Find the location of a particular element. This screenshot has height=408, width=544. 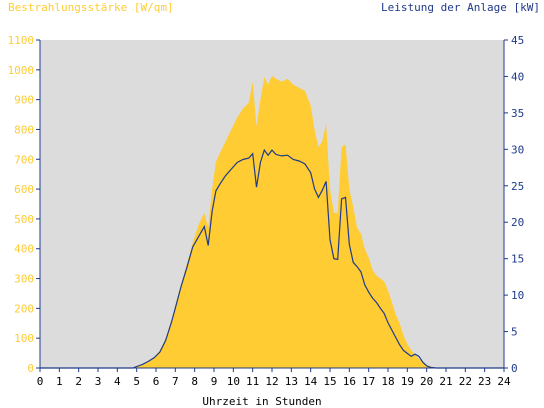

right-tick-label: 40 is located at coordinates (517, 76).